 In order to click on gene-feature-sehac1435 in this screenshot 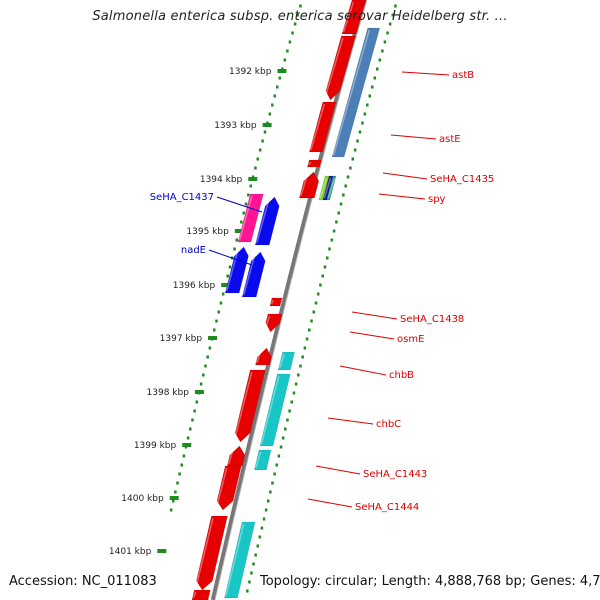, I will do `click(309, 185)`.